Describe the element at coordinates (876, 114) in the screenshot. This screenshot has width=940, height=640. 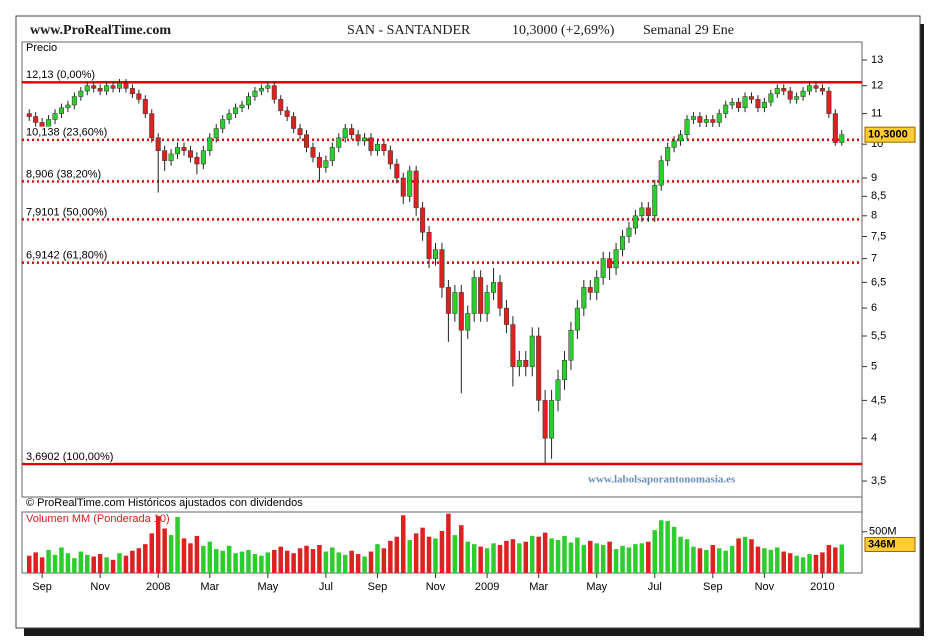
I see `y-tick-label: 11` at that location.